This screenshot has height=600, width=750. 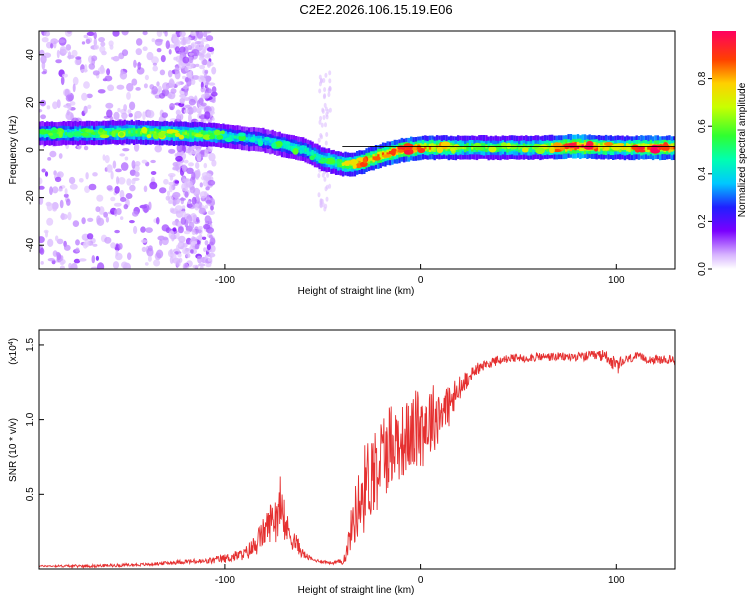 I want to click on spectrogram-x-tick-label: 0, so click(x=421, y=280).